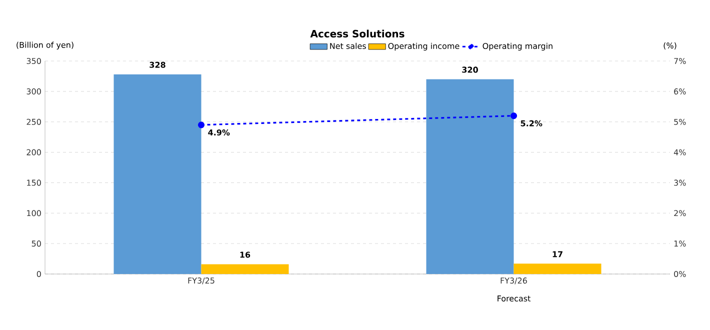  Describe the element at coordinates (424, 46) in the screenshot. I see `legend-label: Operating income` at that location.